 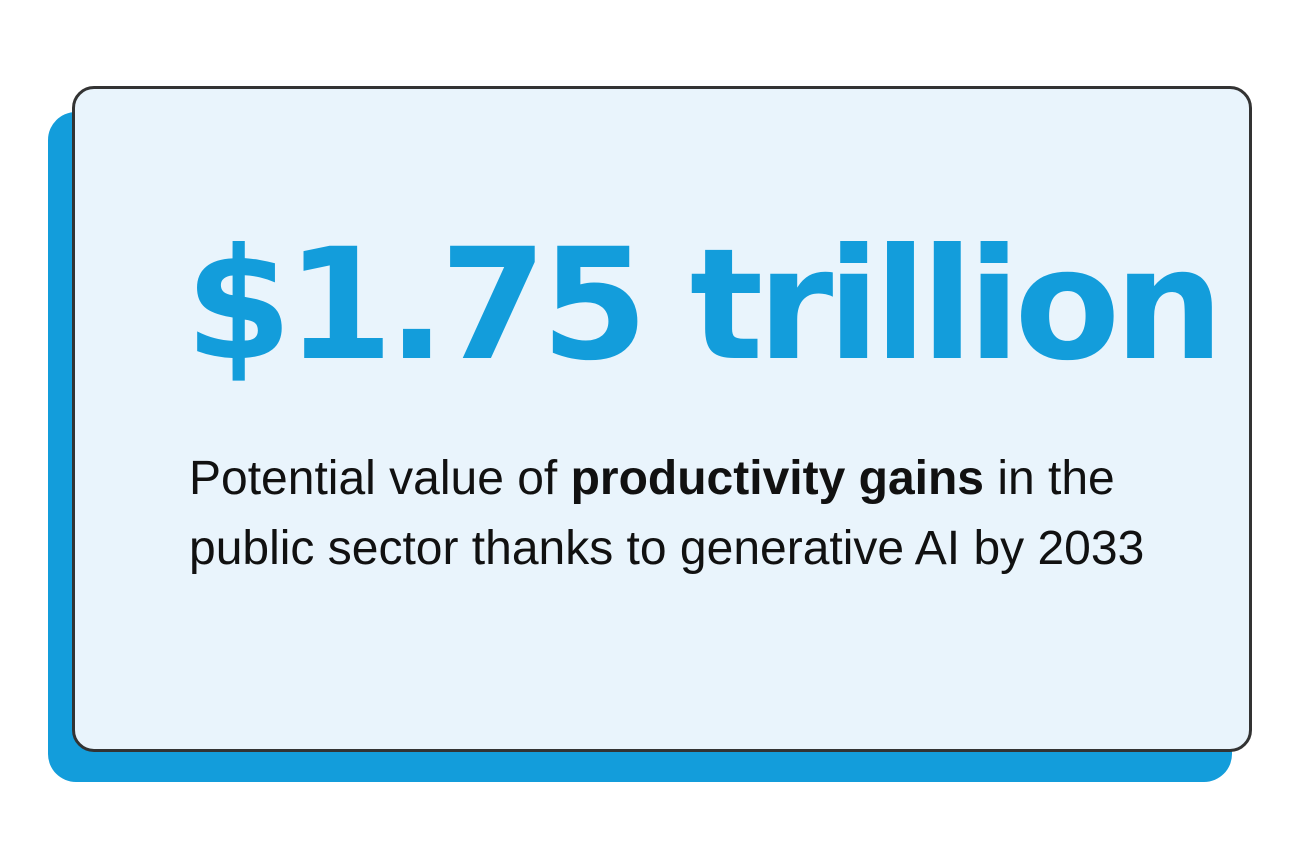 What do you see at coordinates (777, 478) in the screenshot?
I see `description-emphasis: productivity gains` at bounding box center [777, 478].